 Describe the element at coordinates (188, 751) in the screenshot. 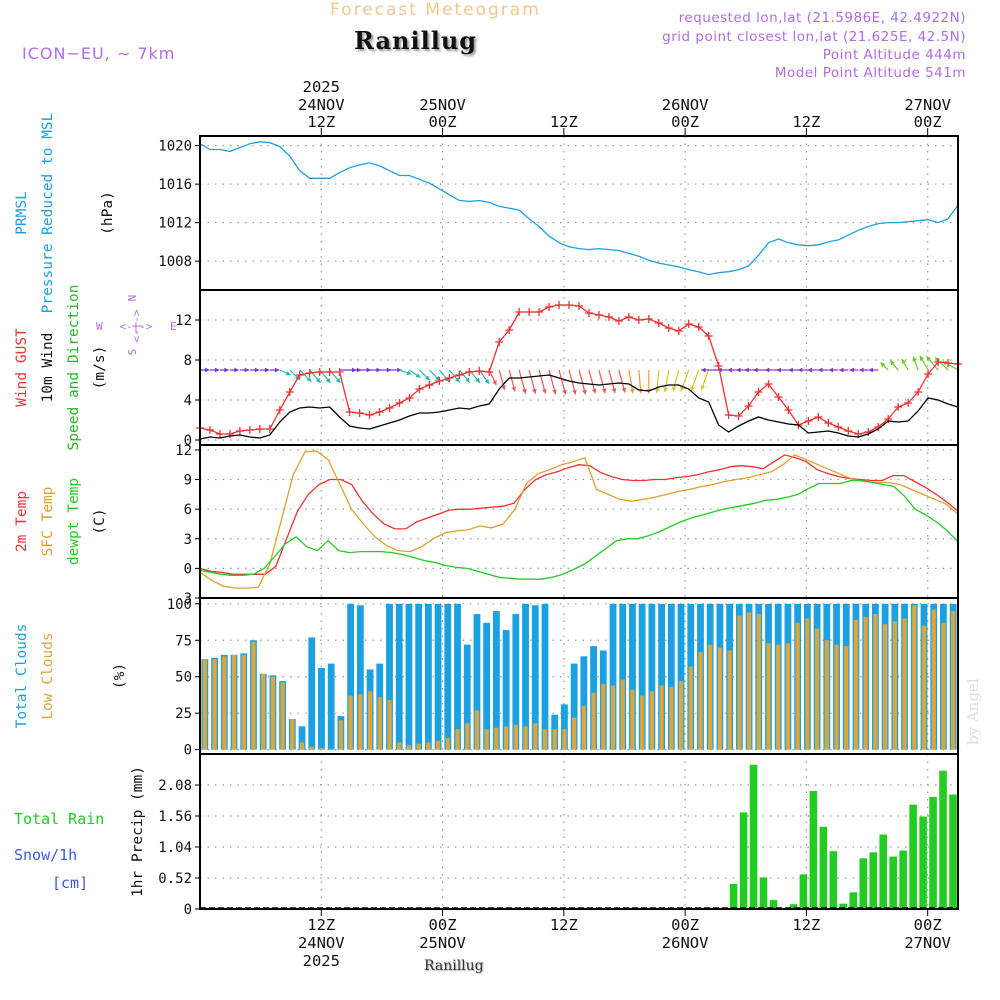

I see `y-tick-label: 0` at that location.